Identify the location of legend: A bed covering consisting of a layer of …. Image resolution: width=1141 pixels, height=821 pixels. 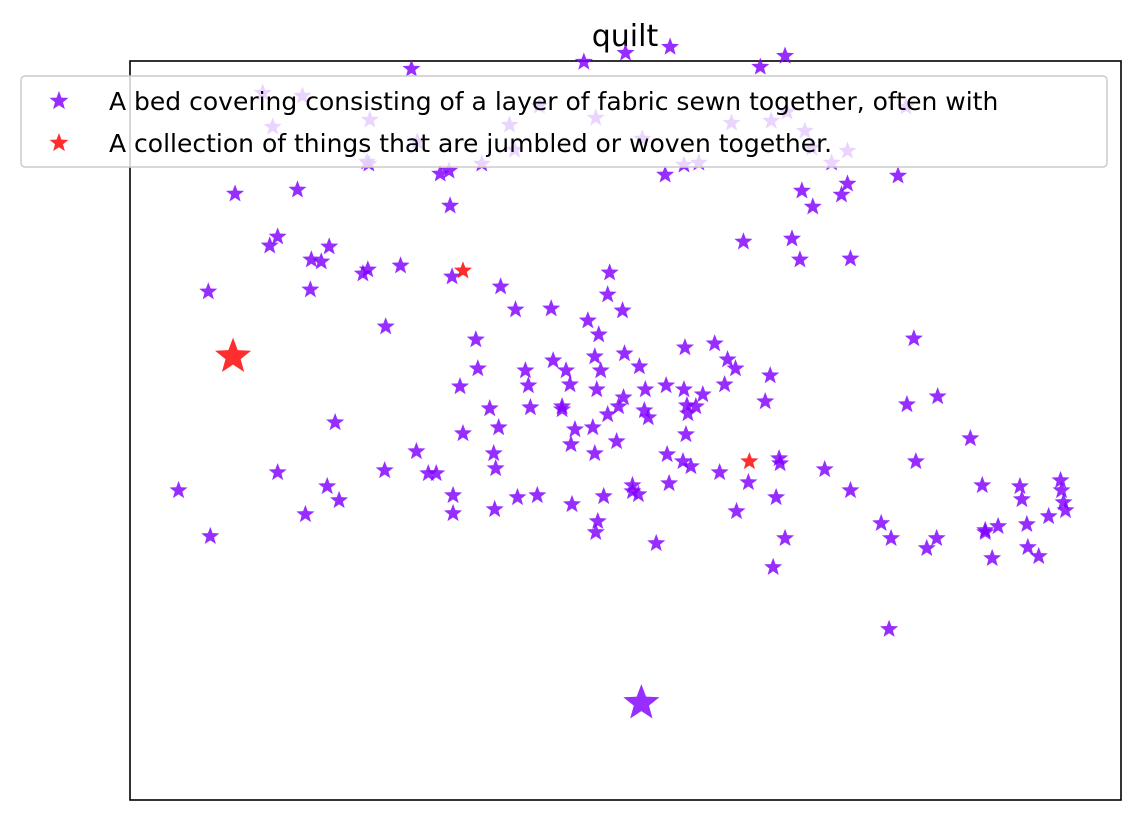
(564, 121).